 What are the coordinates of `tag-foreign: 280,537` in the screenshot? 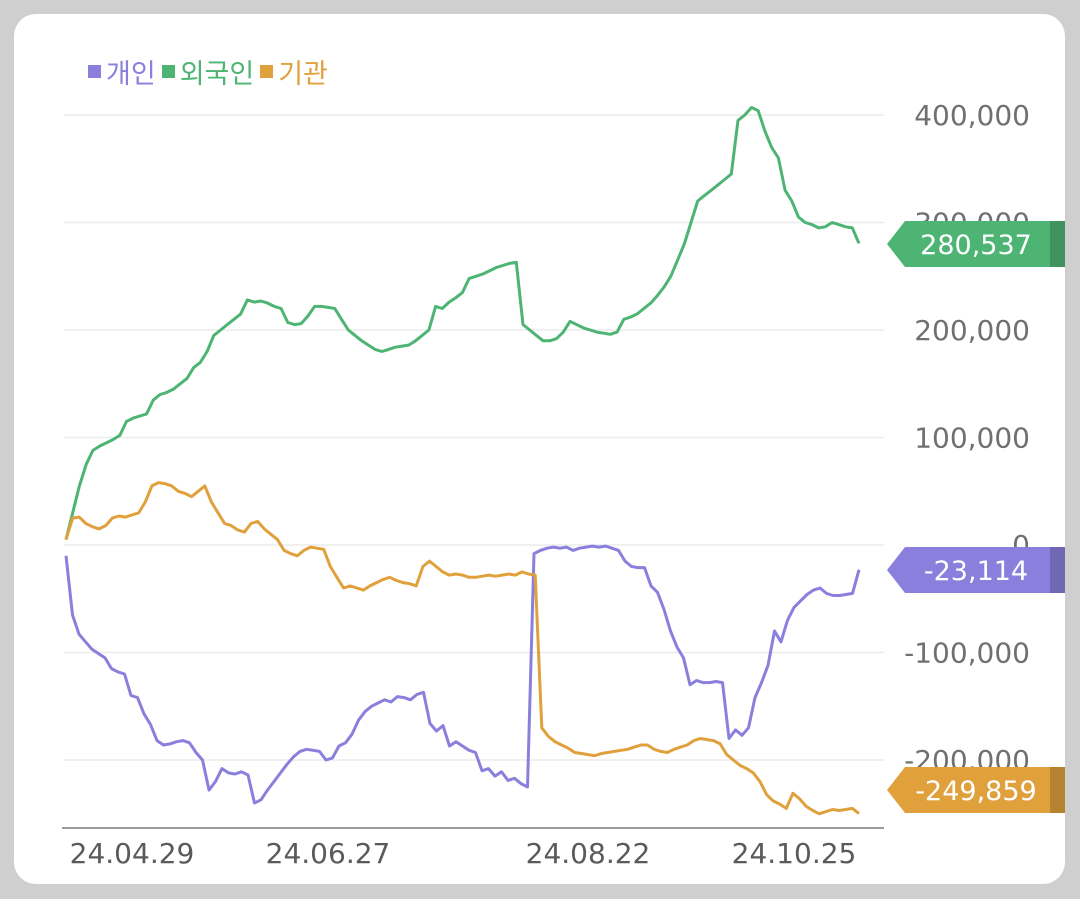 It's located at (976, 244).